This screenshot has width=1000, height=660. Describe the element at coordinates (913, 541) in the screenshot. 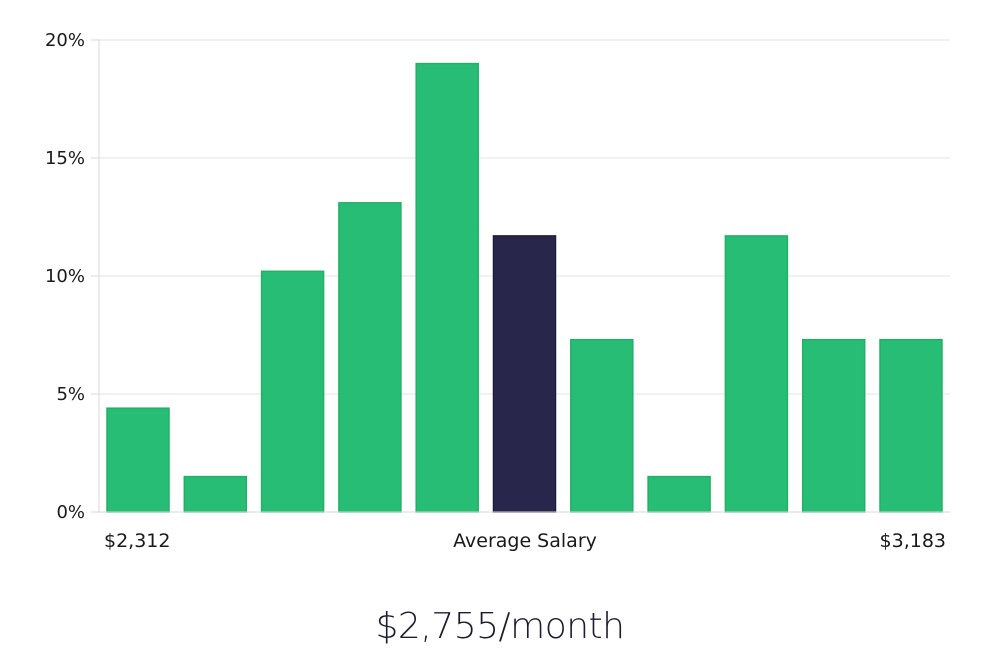

I see `x-label-max: $3,183` at that location.